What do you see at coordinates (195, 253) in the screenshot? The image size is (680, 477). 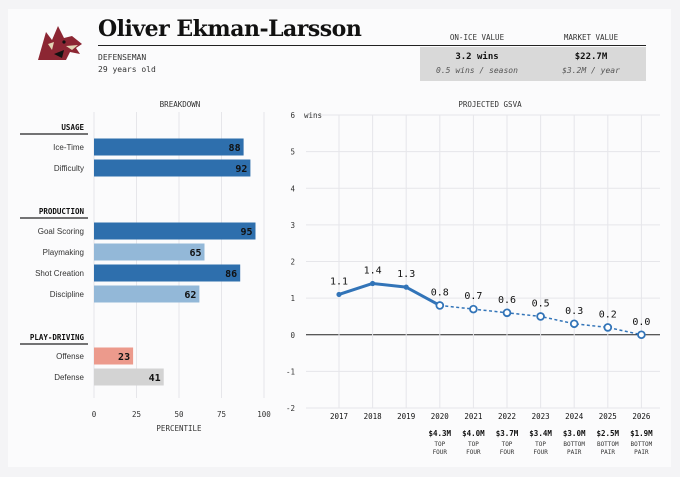 I see `bar-value-label: 65` at bounding box center [195, 253].